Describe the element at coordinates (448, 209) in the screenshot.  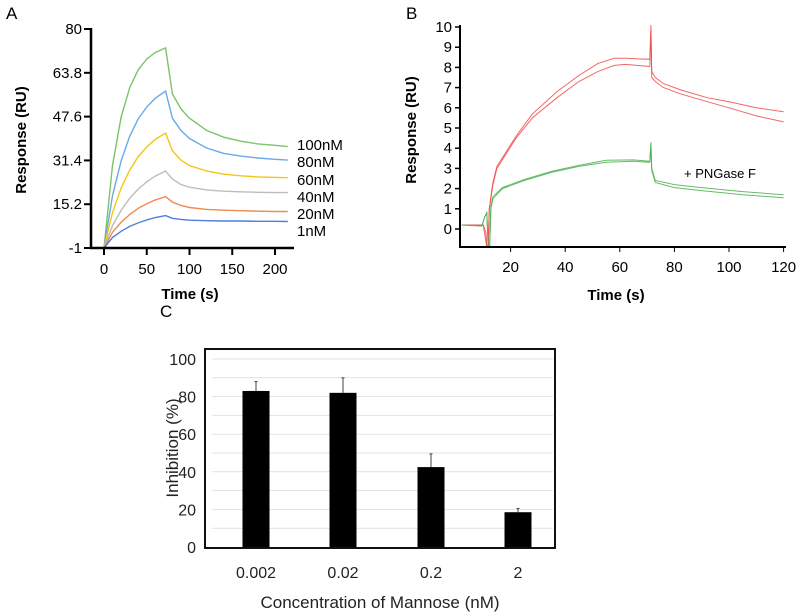
I see `panel-b-y-tick-label: 1` at that location.